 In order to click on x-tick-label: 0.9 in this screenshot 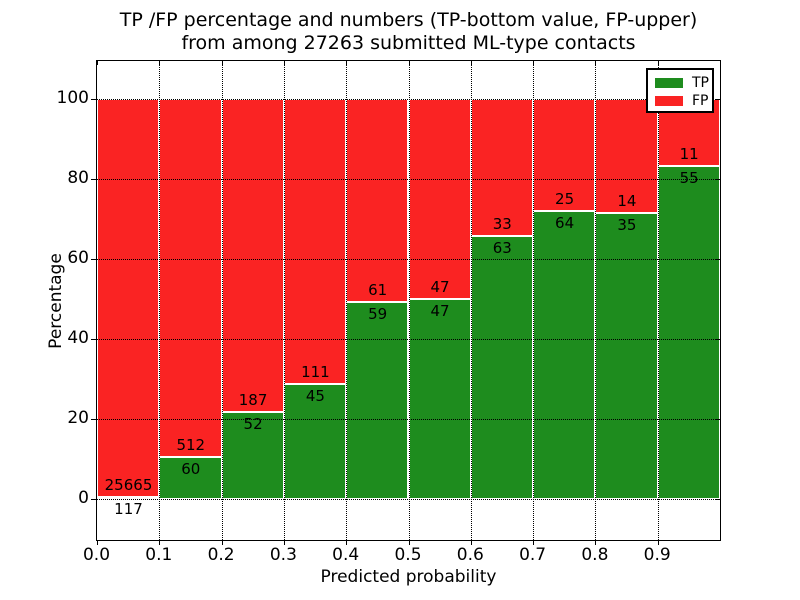, I will do `click(657, 555)`.